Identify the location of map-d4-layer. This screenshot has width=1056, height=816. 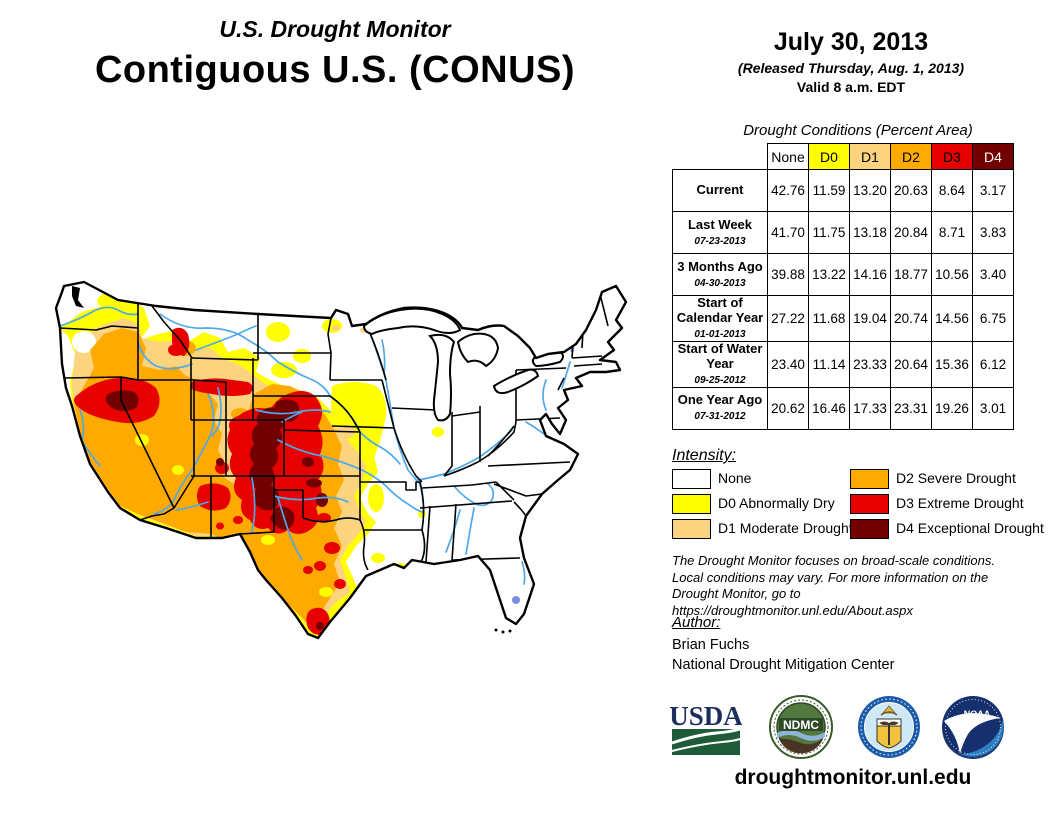
(216, 510).